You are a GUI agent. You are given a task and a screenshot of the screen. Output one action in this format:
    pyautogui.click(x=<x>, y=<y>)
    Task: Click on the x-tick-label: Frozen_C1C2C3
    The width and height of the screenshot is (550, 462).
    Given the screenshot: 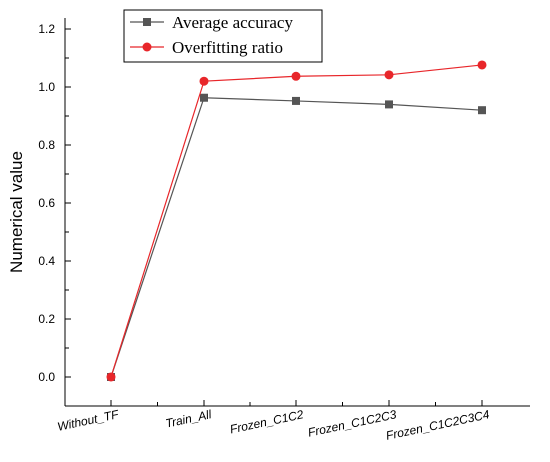 What is the action you would take?
    pyautogui.click(x=352, y=423)
    